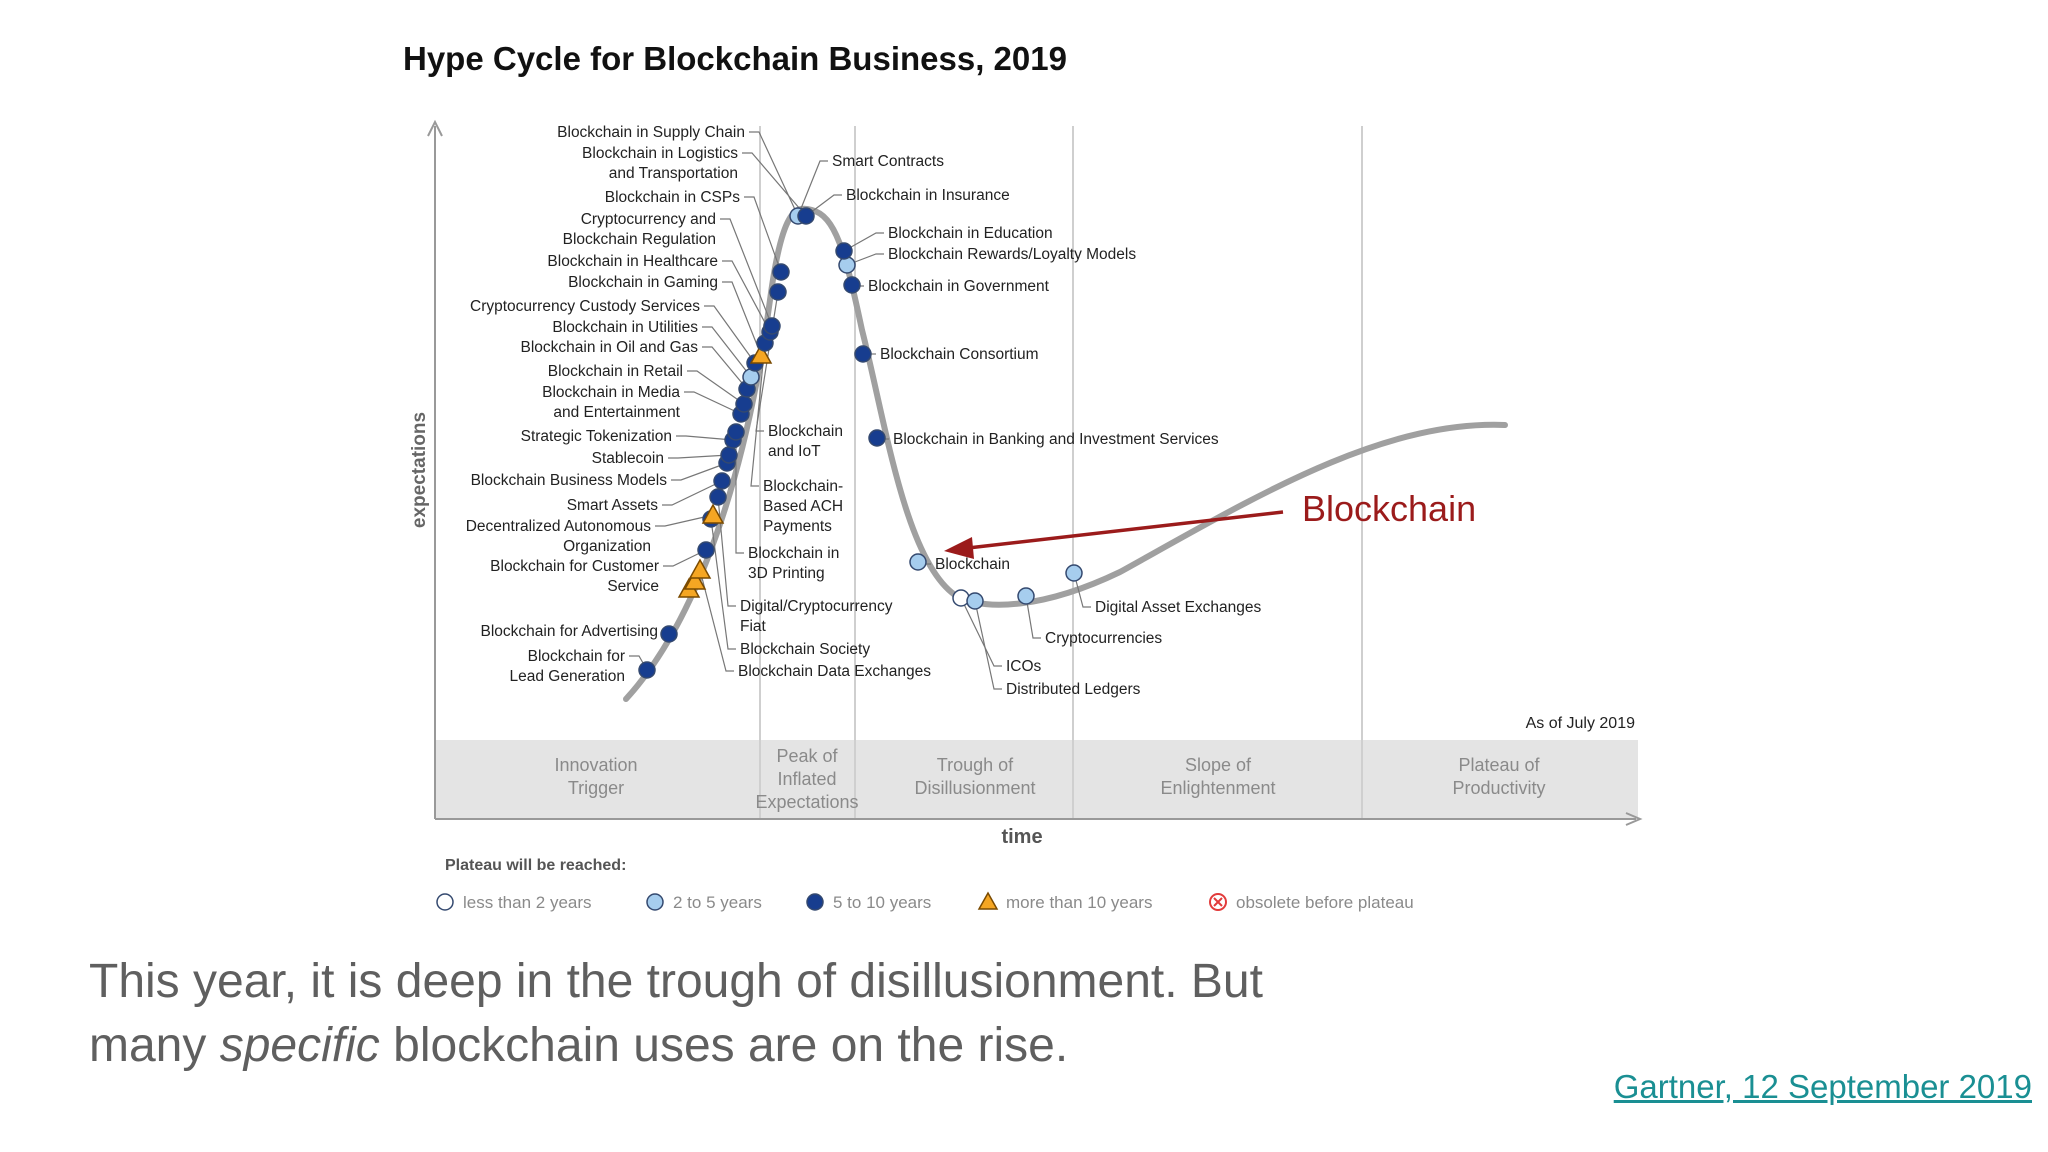  What do you see at coordinates (596, 436) in the screenshot?
I see `left-tech-label: Strategic Tokenization` at bounding box center [596, 436].